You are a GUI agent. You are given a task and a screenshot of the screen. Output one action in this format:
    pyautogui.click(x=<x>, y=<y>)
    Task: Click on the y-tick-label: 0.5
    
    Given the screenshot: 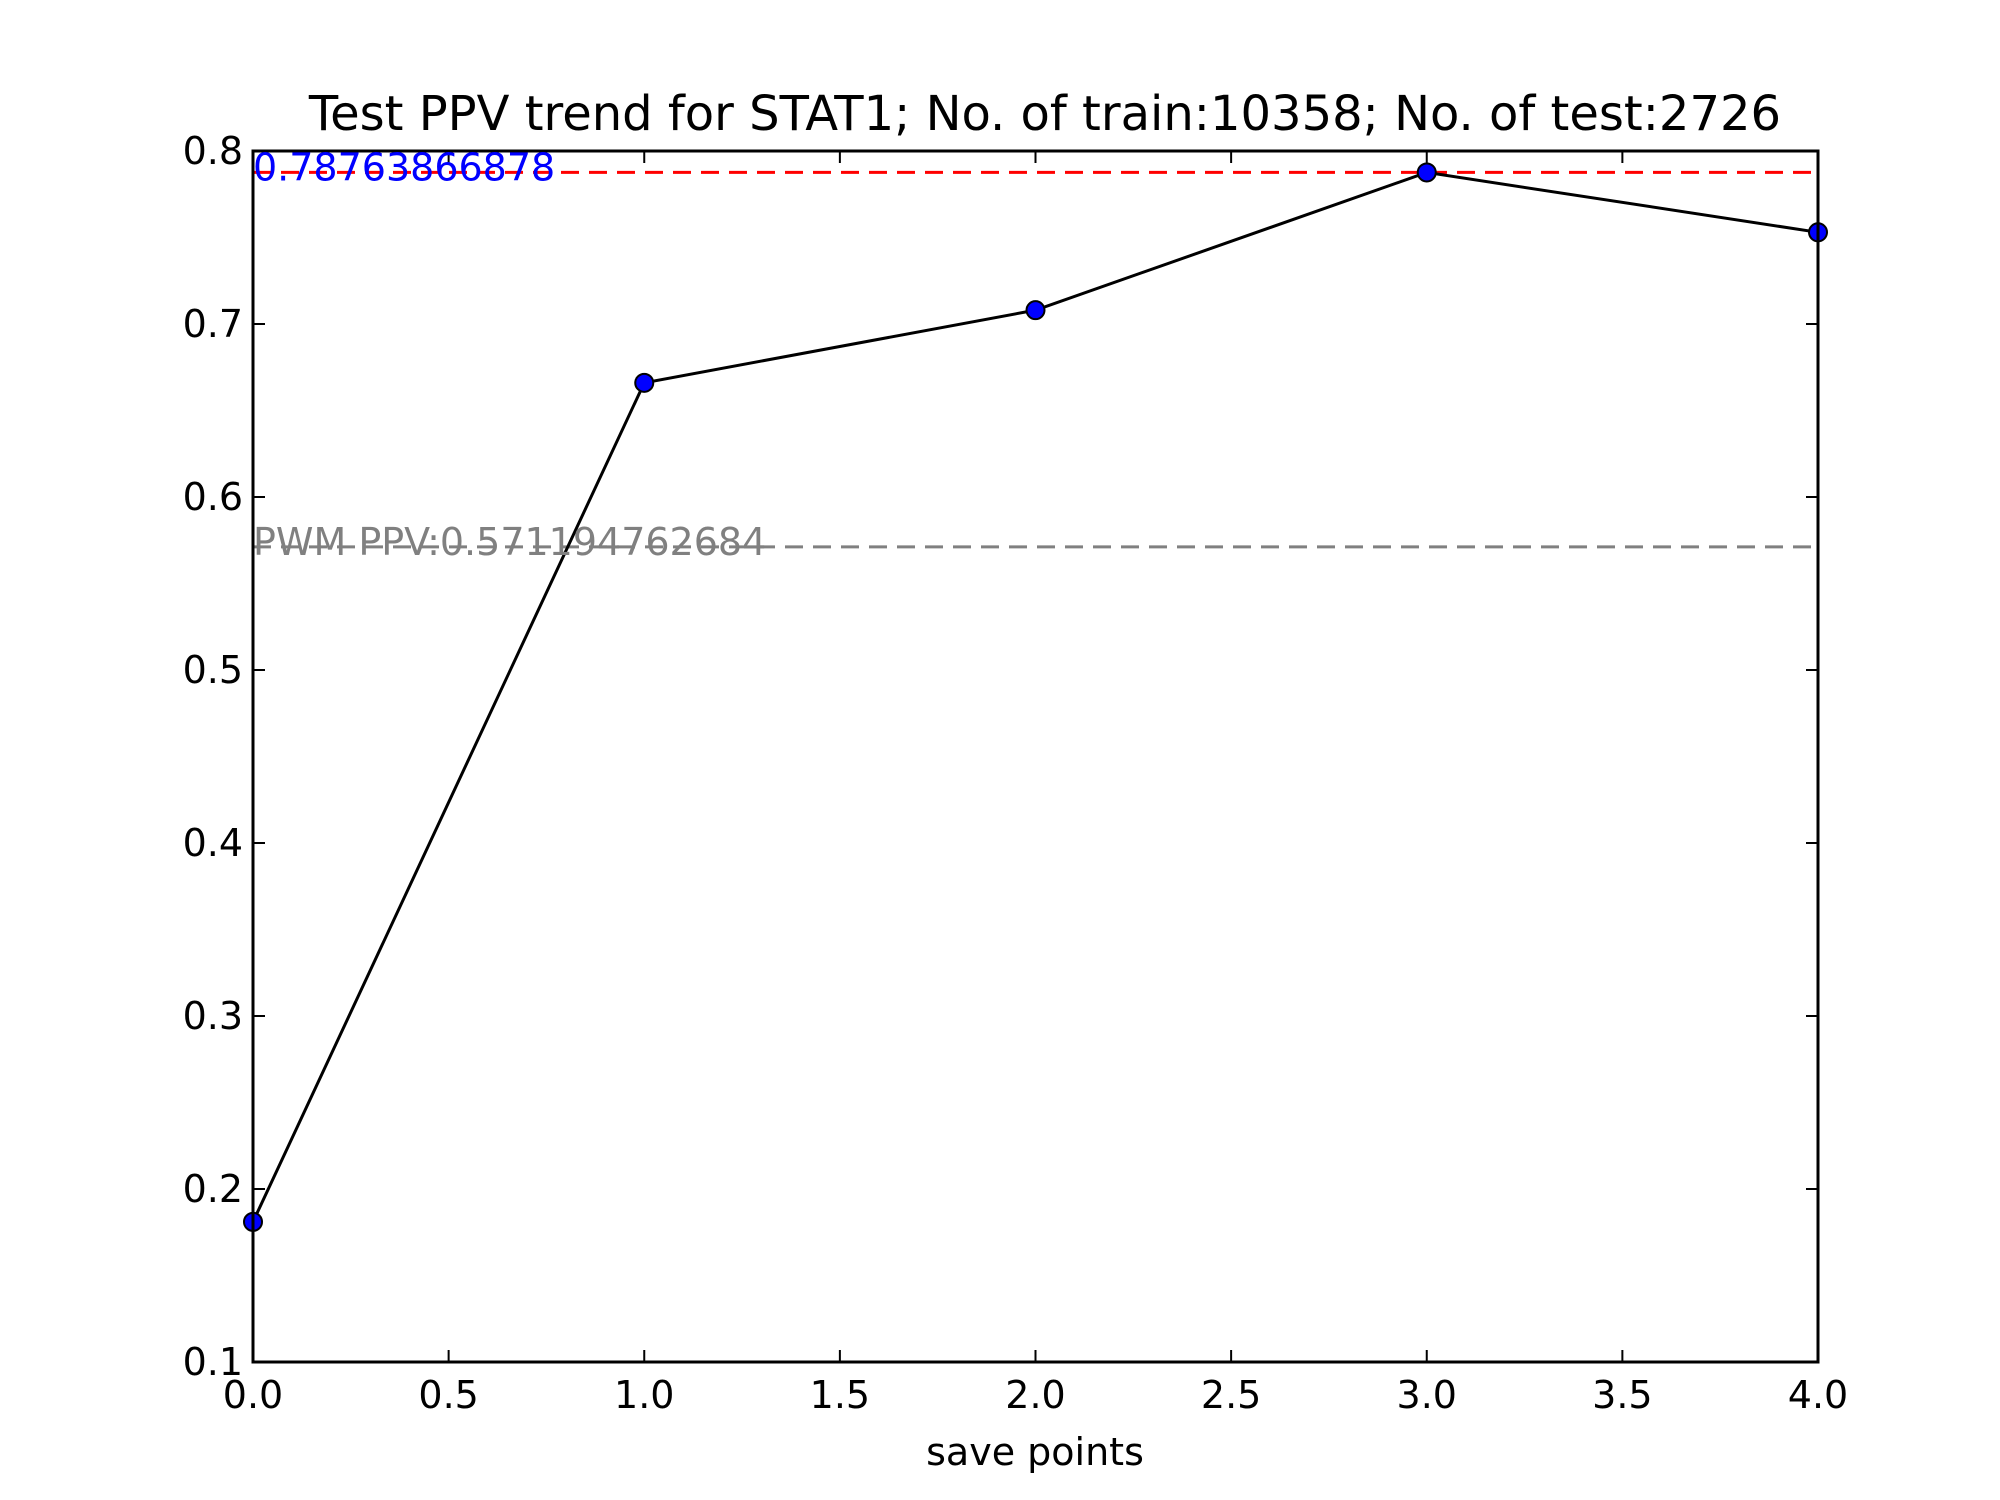 What is the action you would take?
    pyautogui.click(x=213, y=670)
    